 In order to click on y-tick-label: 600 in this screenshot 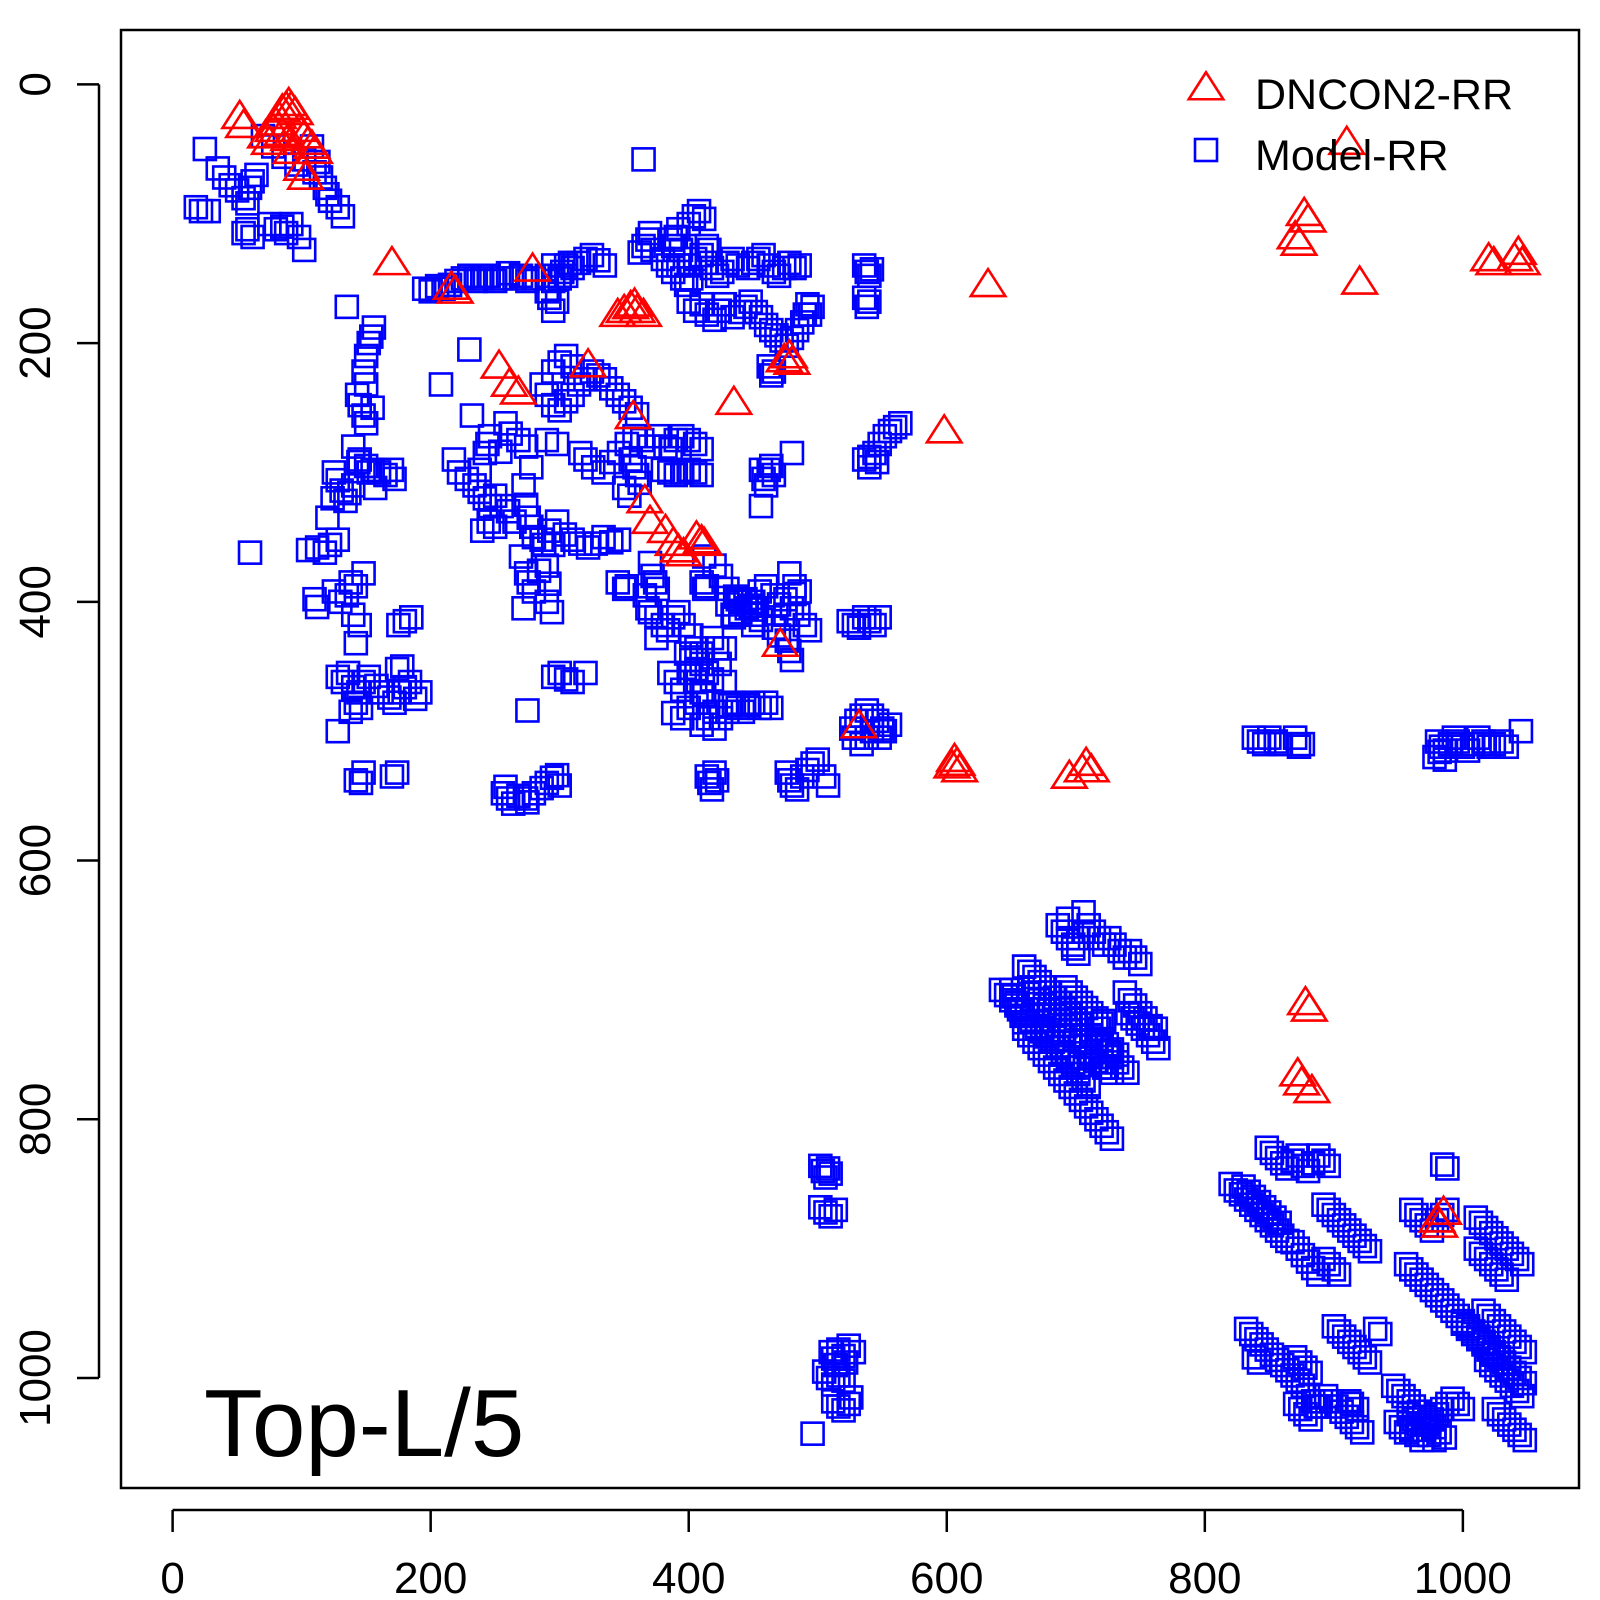, I will do `click(35, 860)`.